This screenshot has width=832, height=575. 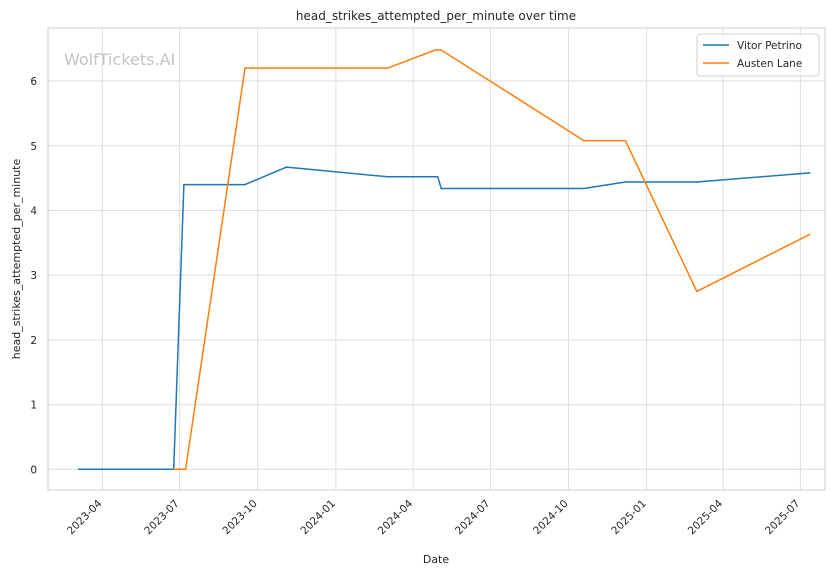 I want to click on x-tick-label-5: 2024-07, so click(x=473, y=518).